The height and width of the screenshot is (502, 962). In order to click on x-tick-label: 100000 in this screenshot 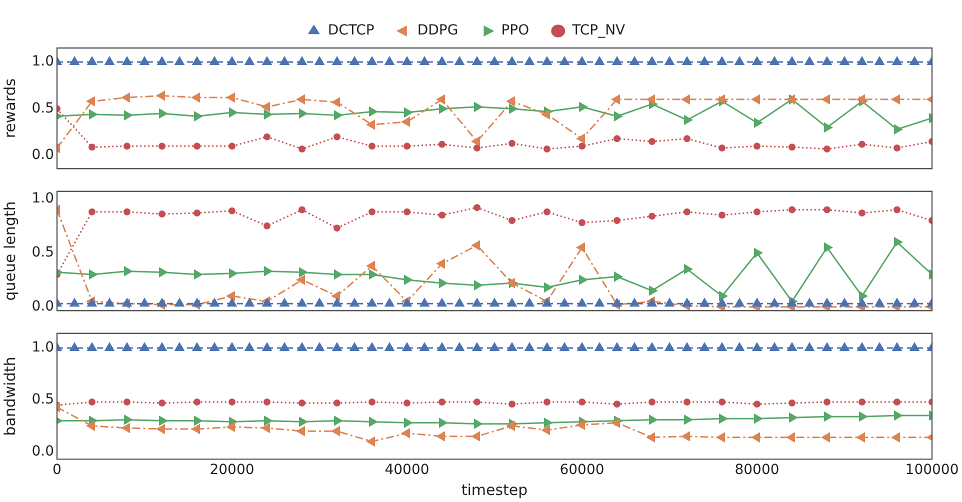, I will do `click(932, 470)`.